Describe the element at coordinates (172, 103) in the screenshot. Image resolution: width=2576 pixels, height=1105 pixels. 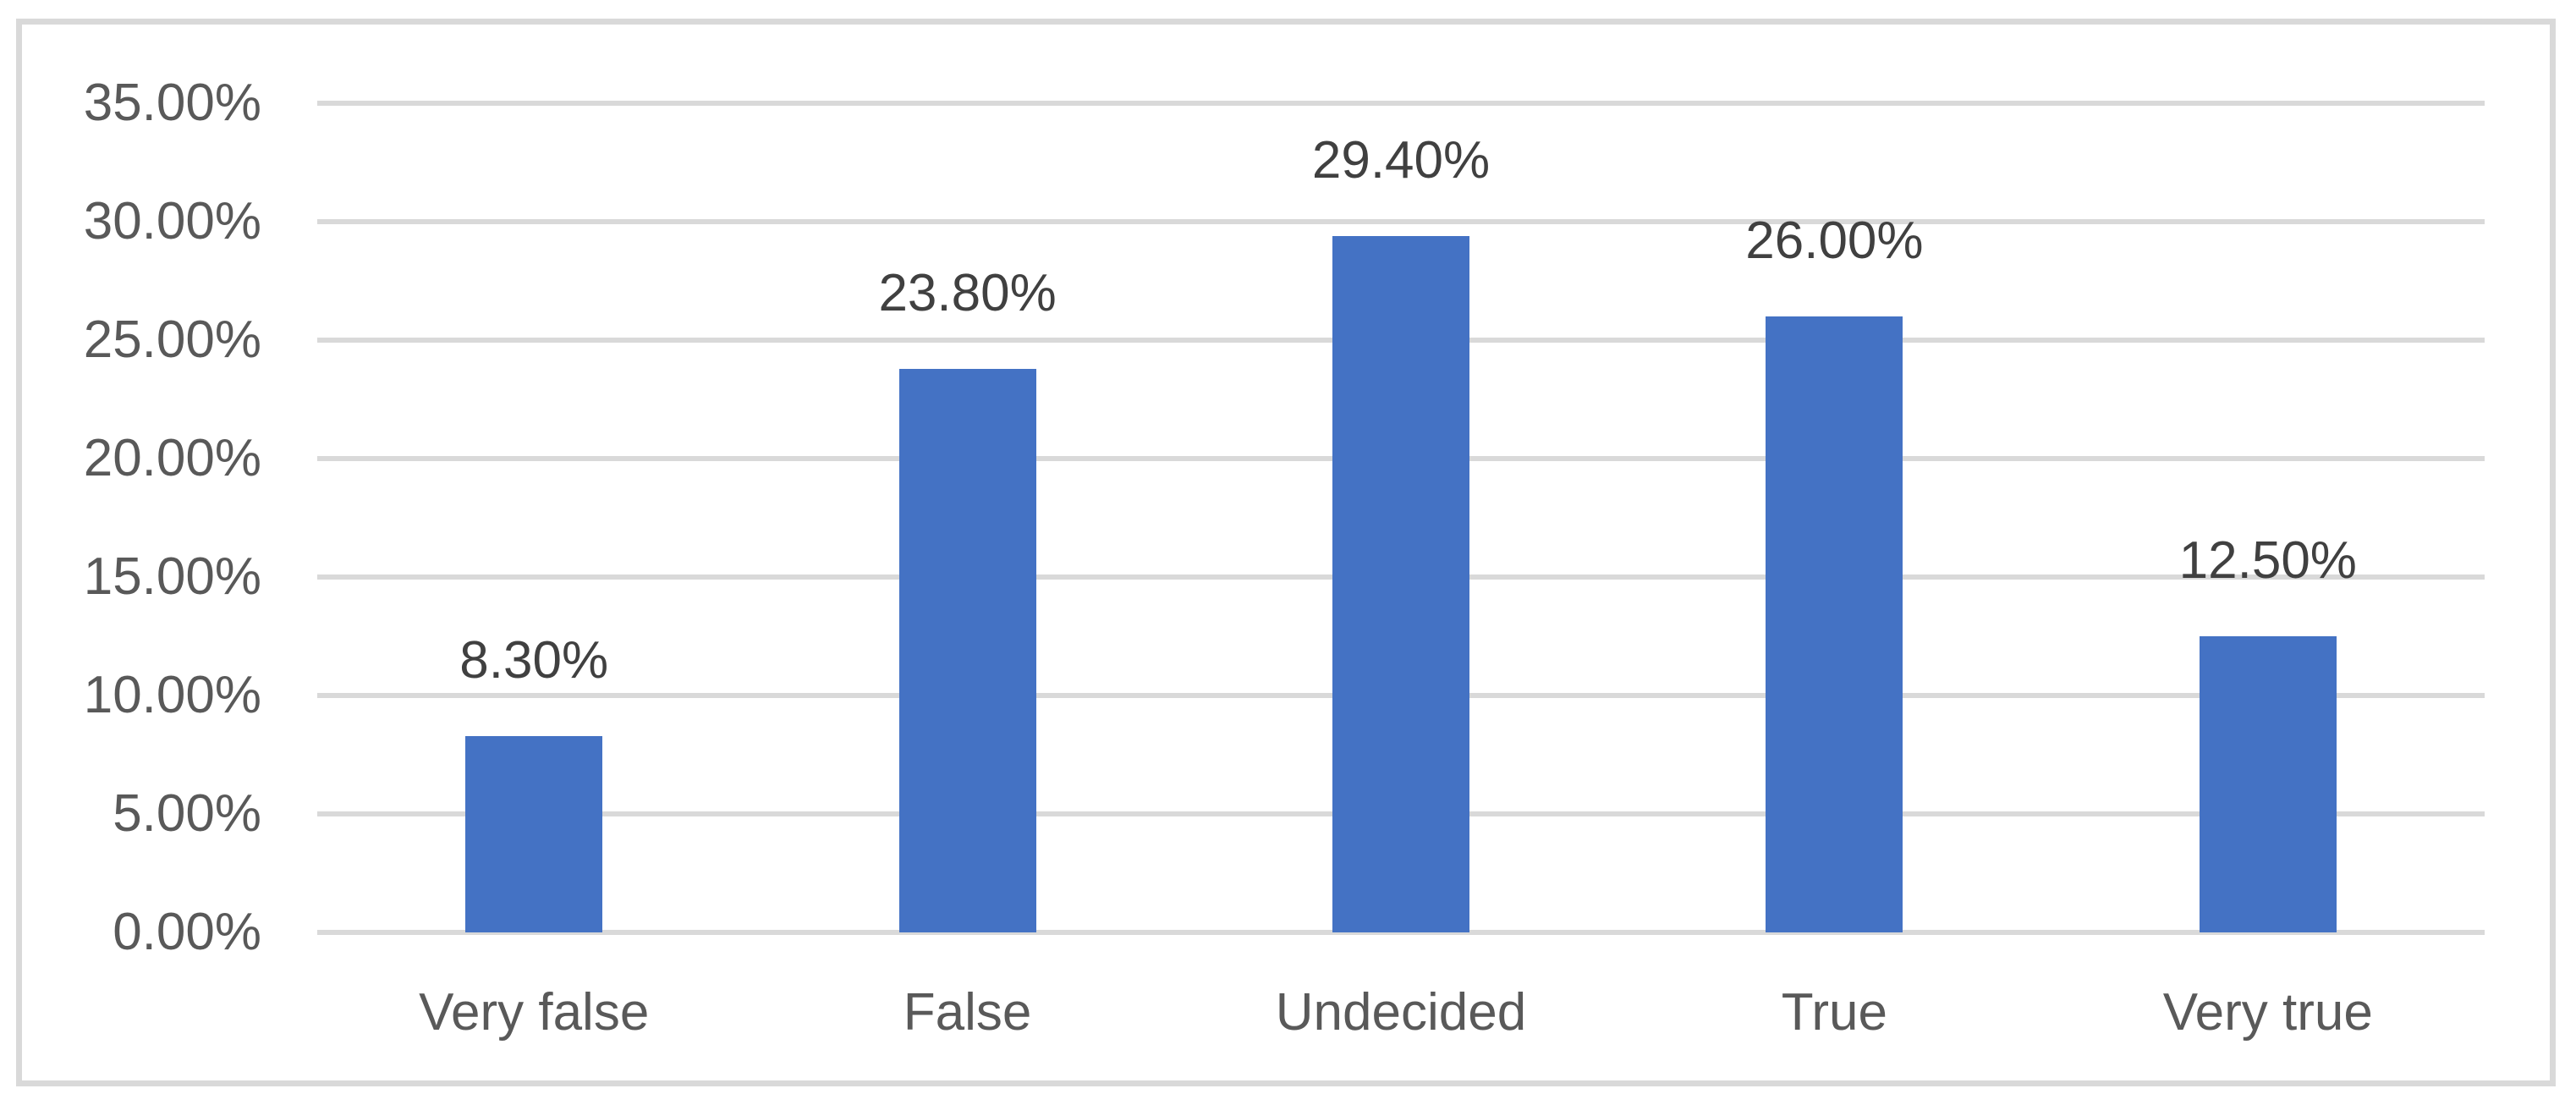
I see `y-tick-label: 35.00%` at that location.